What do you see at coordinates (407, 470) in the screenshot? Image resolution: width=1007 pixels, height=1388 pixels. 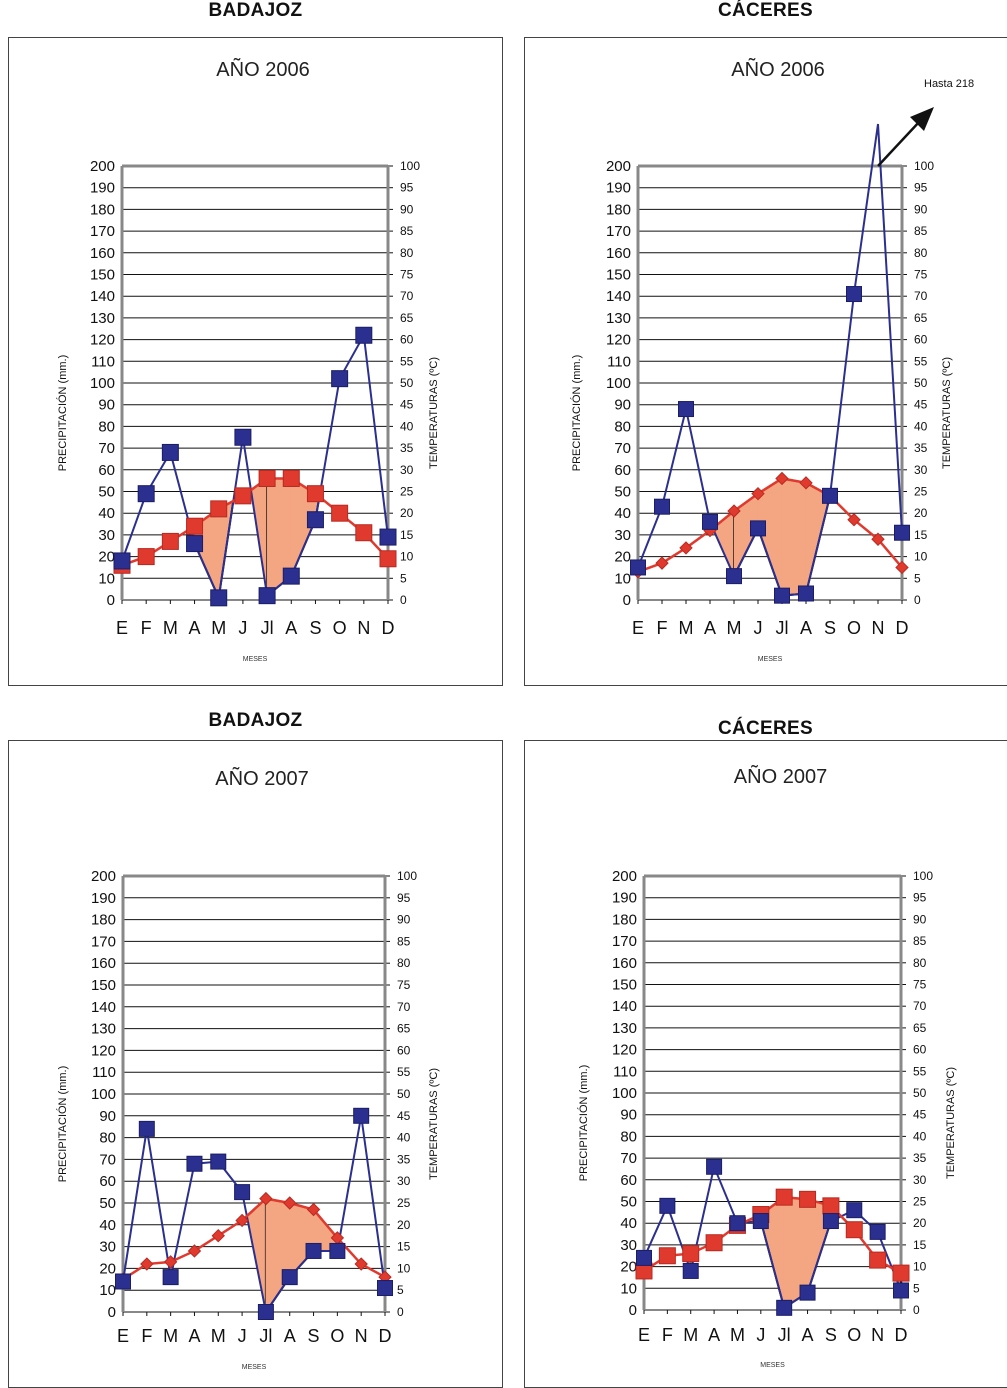 I see `y2-tick-label: 30` at bounding box center [407, 470].